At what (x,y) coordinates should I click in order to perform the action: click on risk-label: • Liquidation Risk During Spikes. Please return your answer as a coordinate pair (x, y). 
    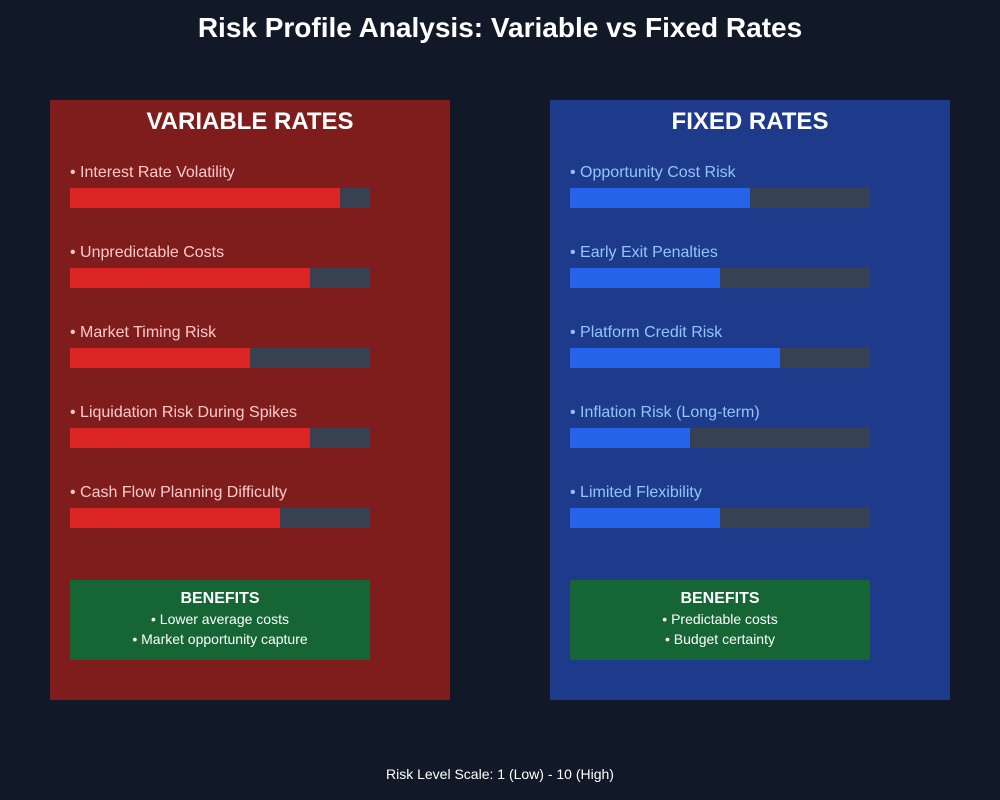
    Looking at the image, I should click on (184, 412).